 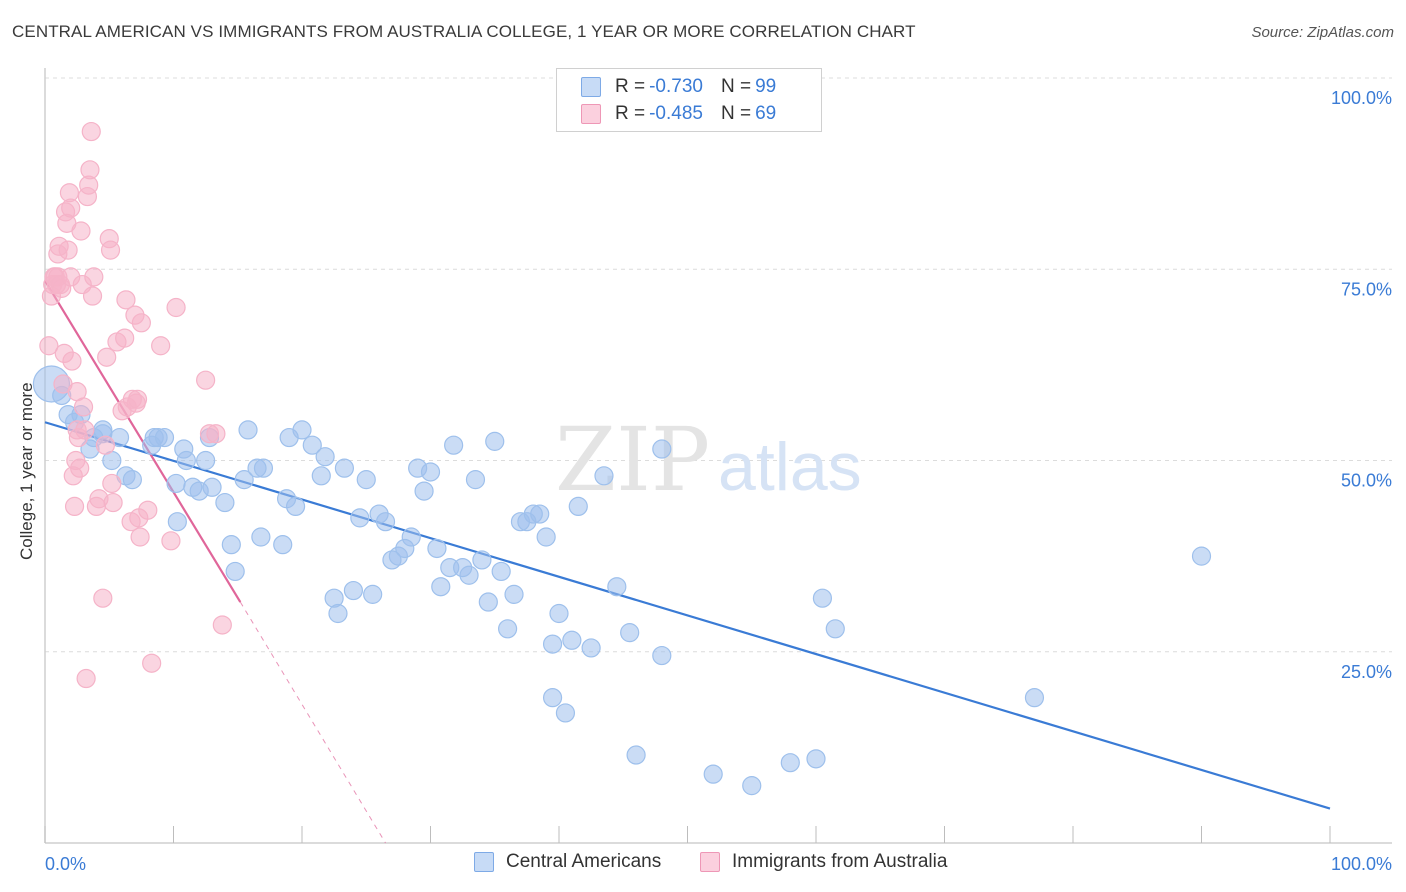 I want to click on bottom-legend-immigrants-australia: Immigrants from Australia, so click(x=823, y=862).